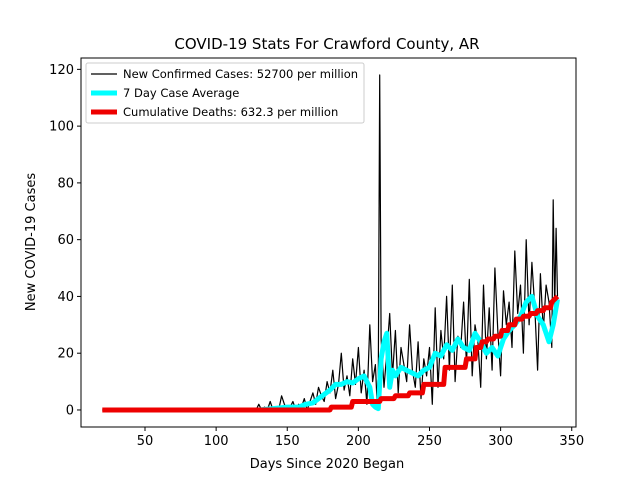 This screenshot has height=480, width=640. What do you see at coordinates (65, 240) in the screenshot?
I see `y-tick-label: 60` at bounding box center [65, 240].